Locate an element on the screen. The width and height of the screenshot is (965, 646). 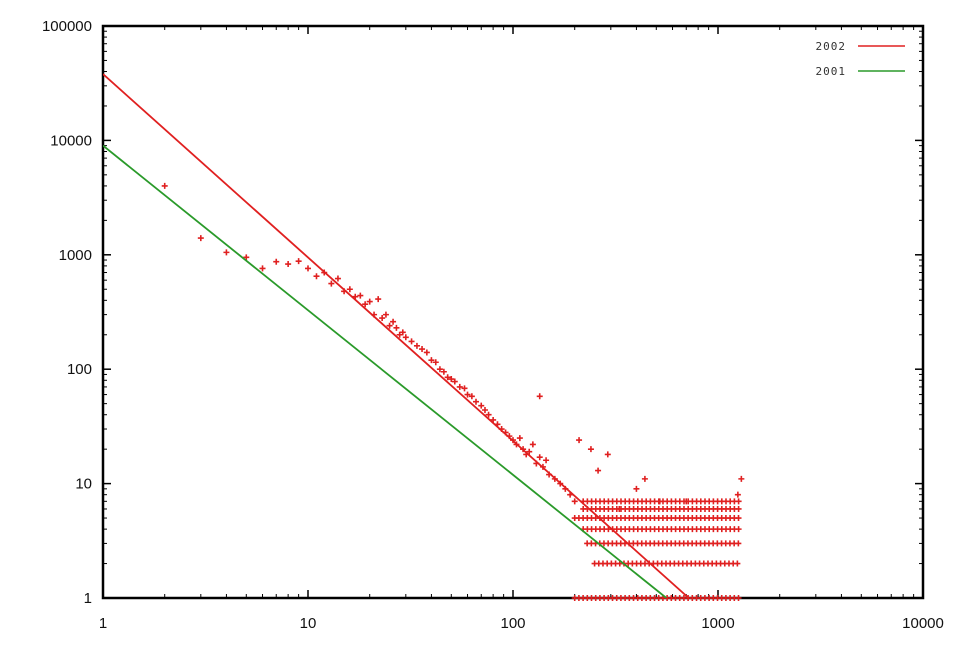
x-tick-label: 10000 is located at coordinates (923, 623).